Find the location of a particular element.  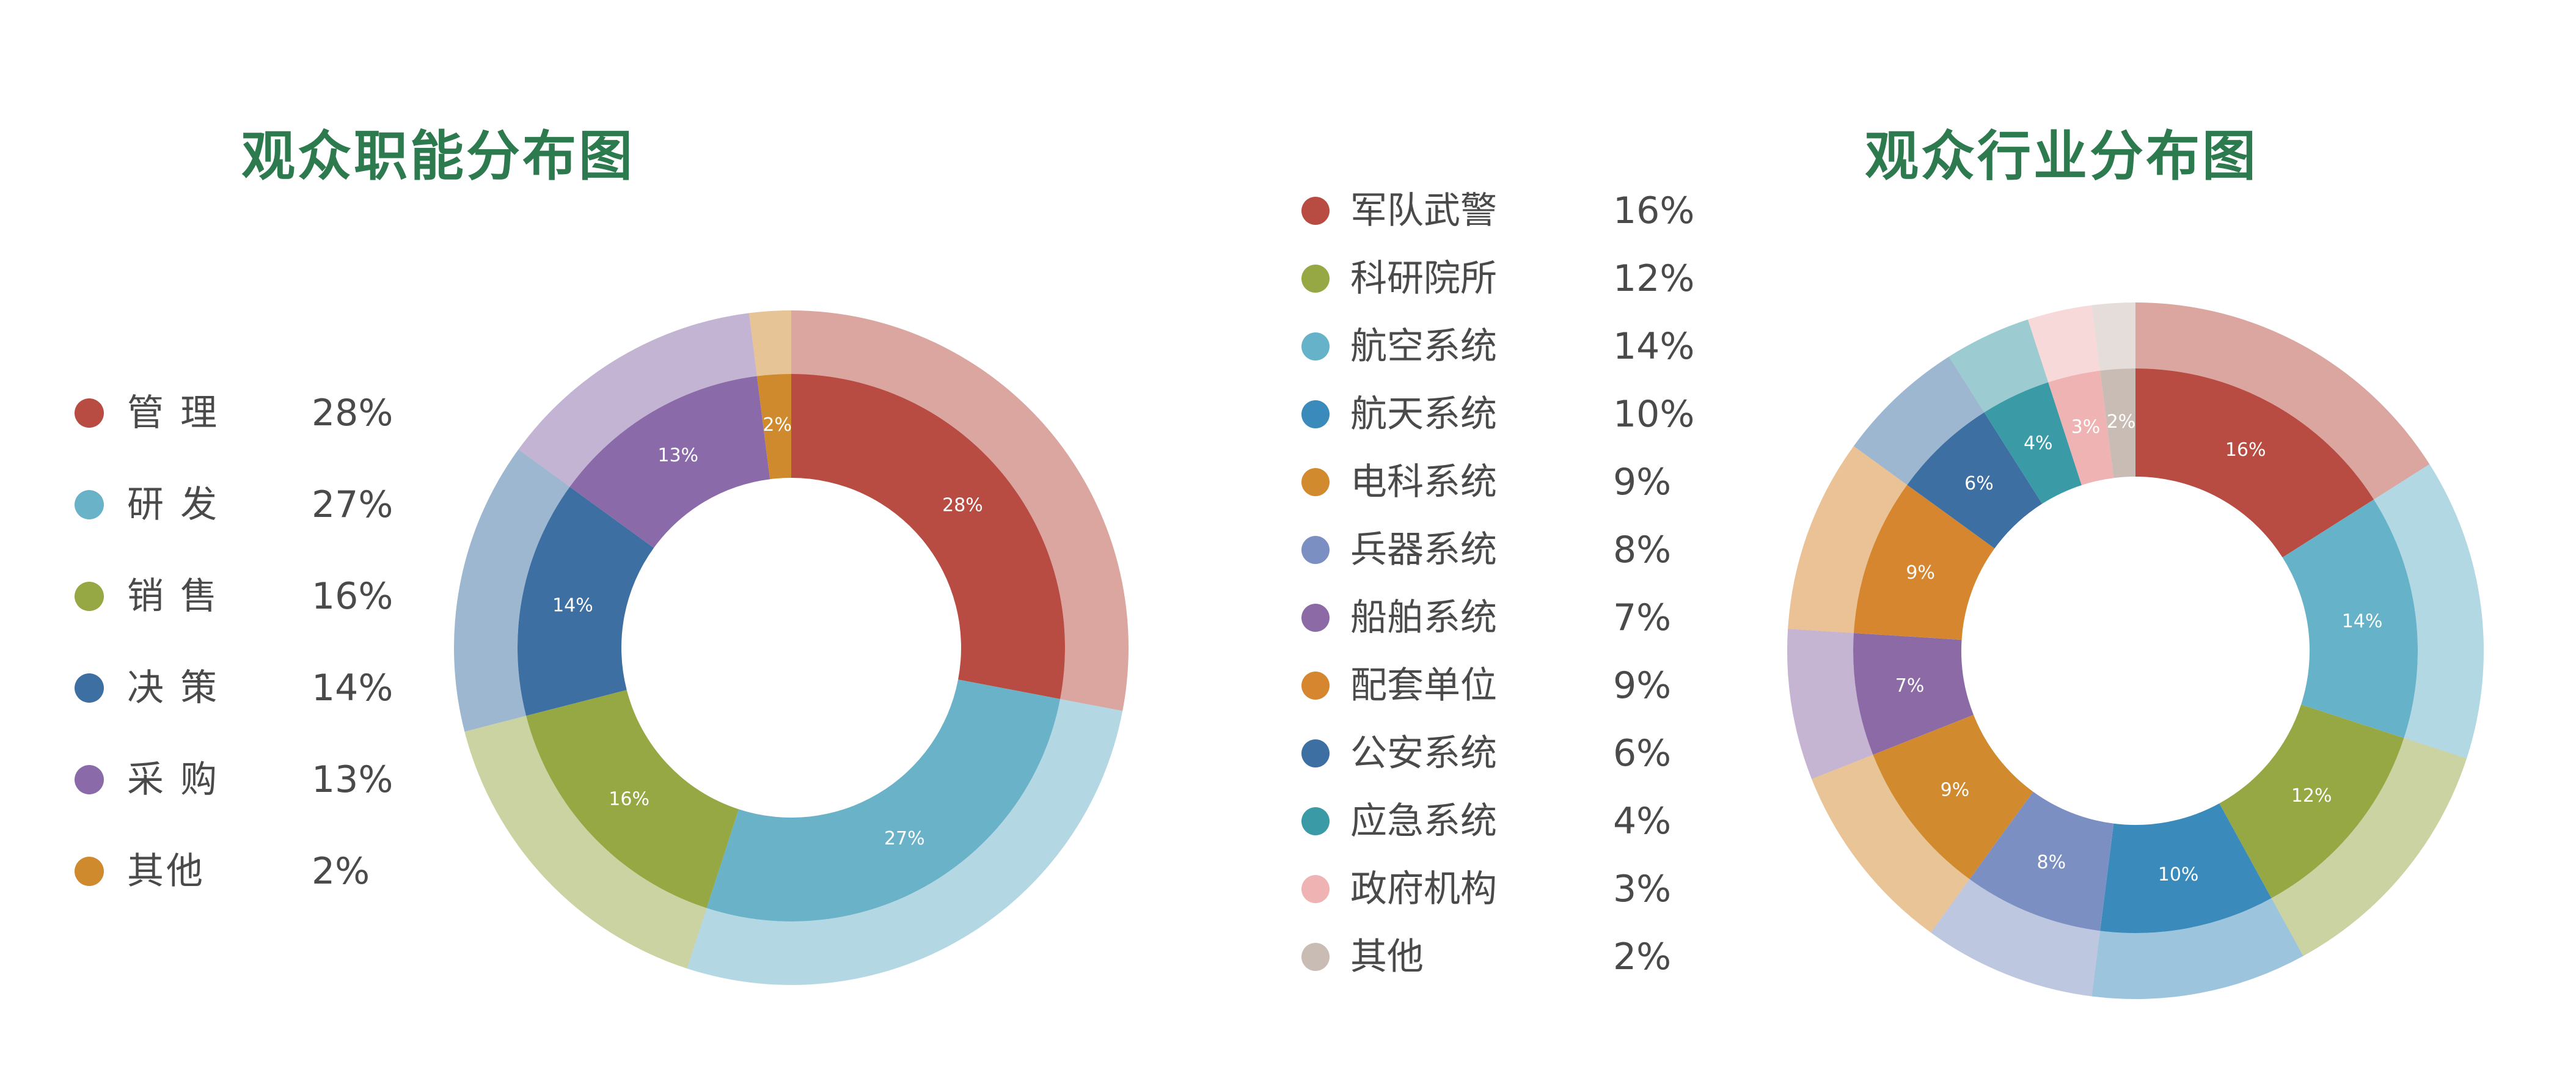

slice-label: 28% is located at coordinates (962, 505).